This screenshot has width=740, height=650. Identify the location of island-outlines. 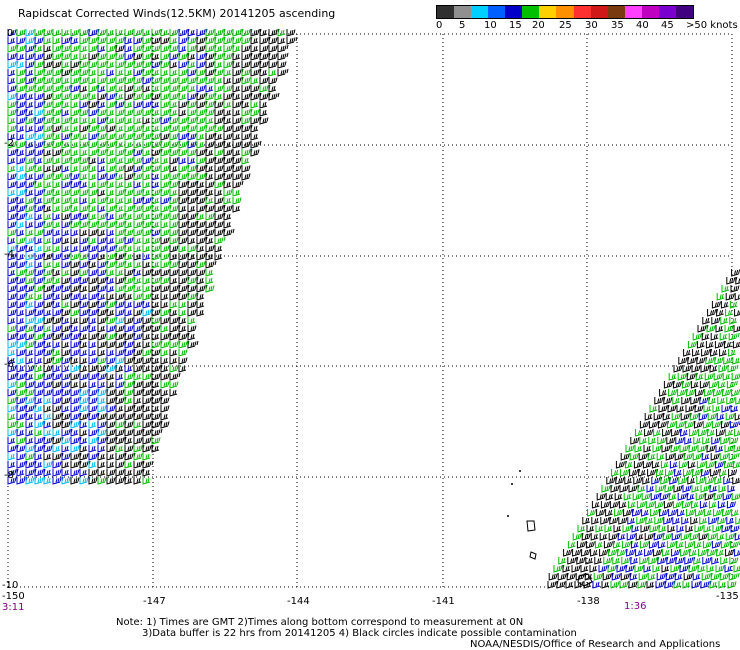
(550, 528).